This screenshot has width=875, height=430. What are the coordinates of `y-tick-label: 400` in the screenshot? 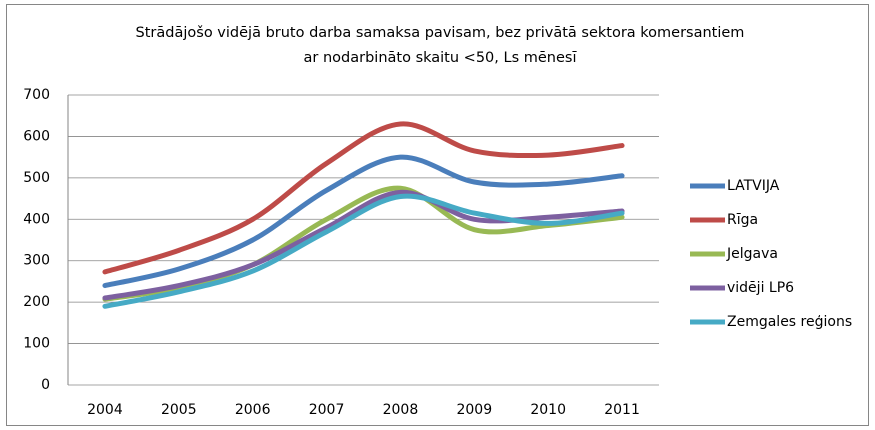 It's located at (36, 219).